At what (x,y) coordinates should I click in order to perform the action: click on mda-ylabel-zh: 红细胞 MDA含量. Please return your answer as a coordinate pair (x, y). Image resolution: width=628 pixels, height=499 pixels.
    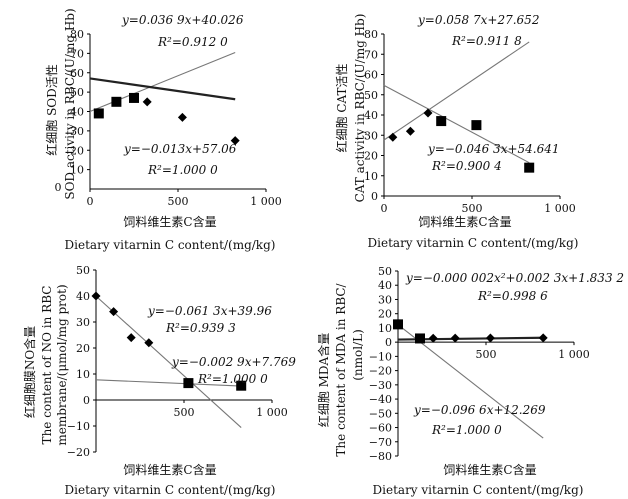
    Looking at the image, I should click on (323, 380).